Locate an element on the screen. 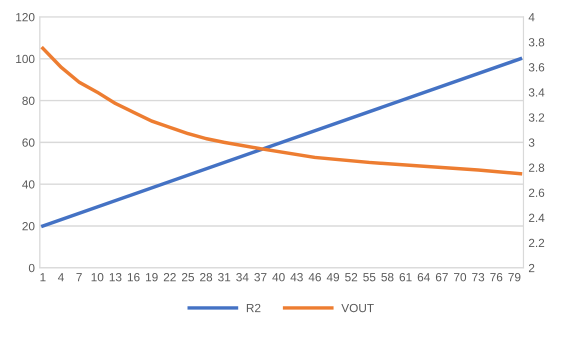 The image size is (569, 339). x-tick-label: 37 is located at coordinates (260, 277).